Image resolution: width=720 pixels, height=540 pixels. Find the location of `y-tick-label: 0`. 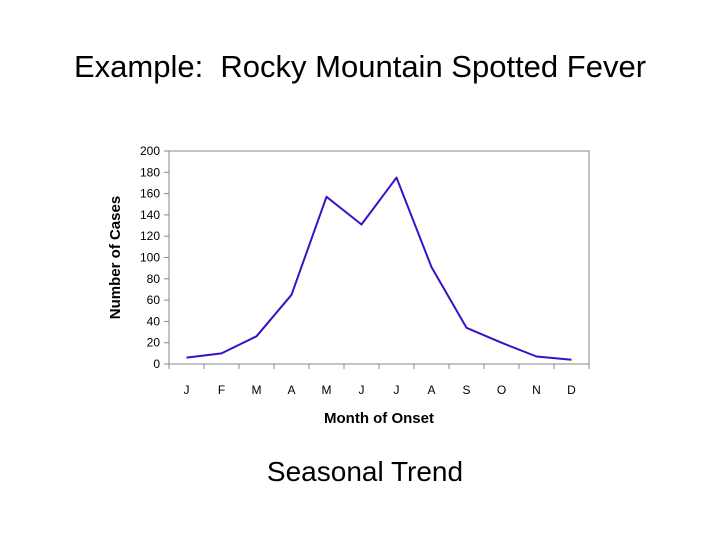

y-tick-label: 0 is located at coordinates (156, 364).